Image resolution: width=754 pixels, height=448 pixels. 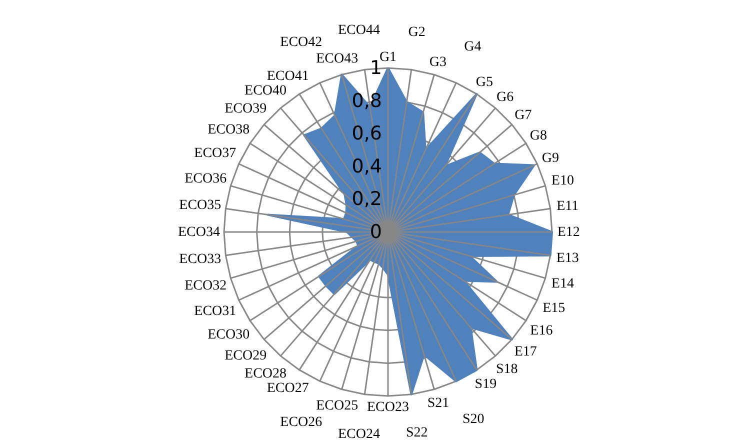 What do you see at coordinates (562, 181) in the screenshot?
I see `spoke-label: E10` at bounding box center [562, 181].